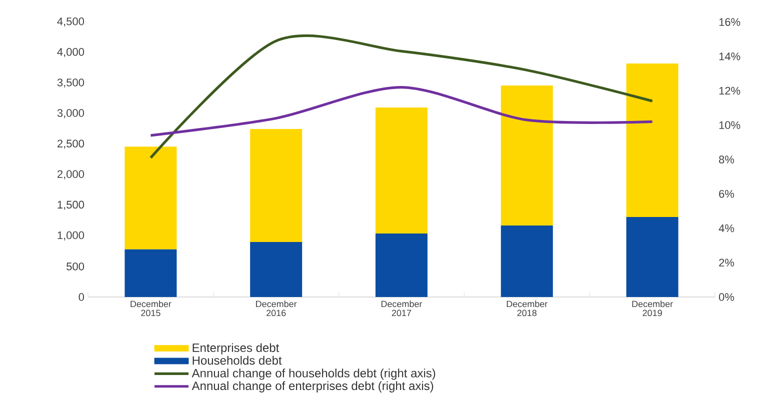 The image size is (769, 410). Describe the element at coordinates (313, 386) in the screenshot. I see `legend-label: Annual change of enterprises debt (right axis)` at that location.